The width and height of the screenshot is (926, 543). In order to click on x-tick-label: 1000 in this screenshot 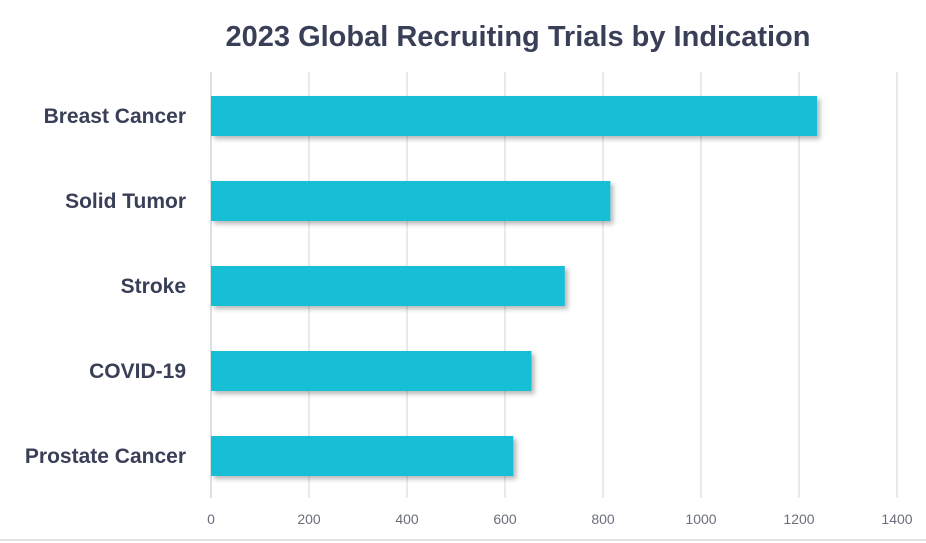, I will do `click(700, 519)`.